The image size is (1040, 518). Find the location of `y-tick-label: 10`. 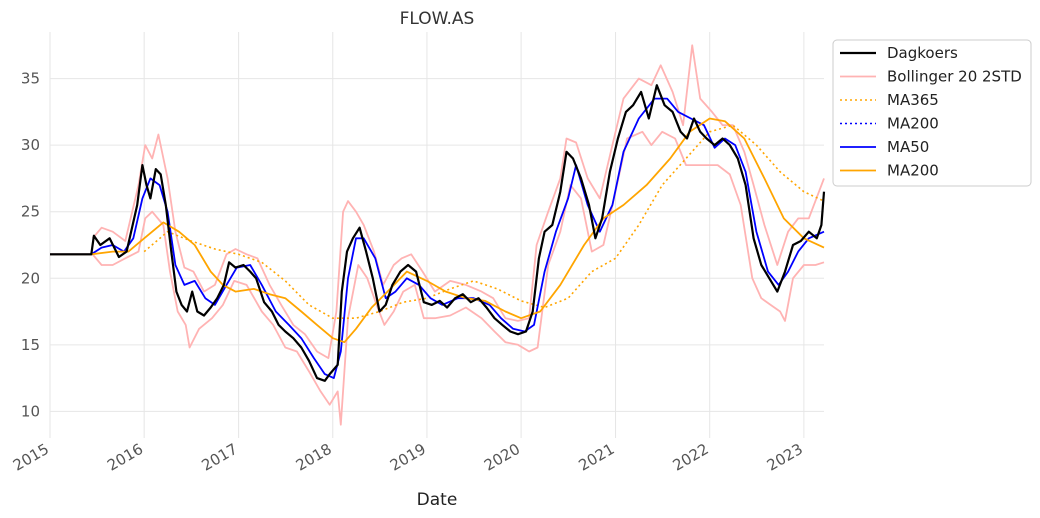

y-tick-label: 10 is located at coordinates (30, 411).